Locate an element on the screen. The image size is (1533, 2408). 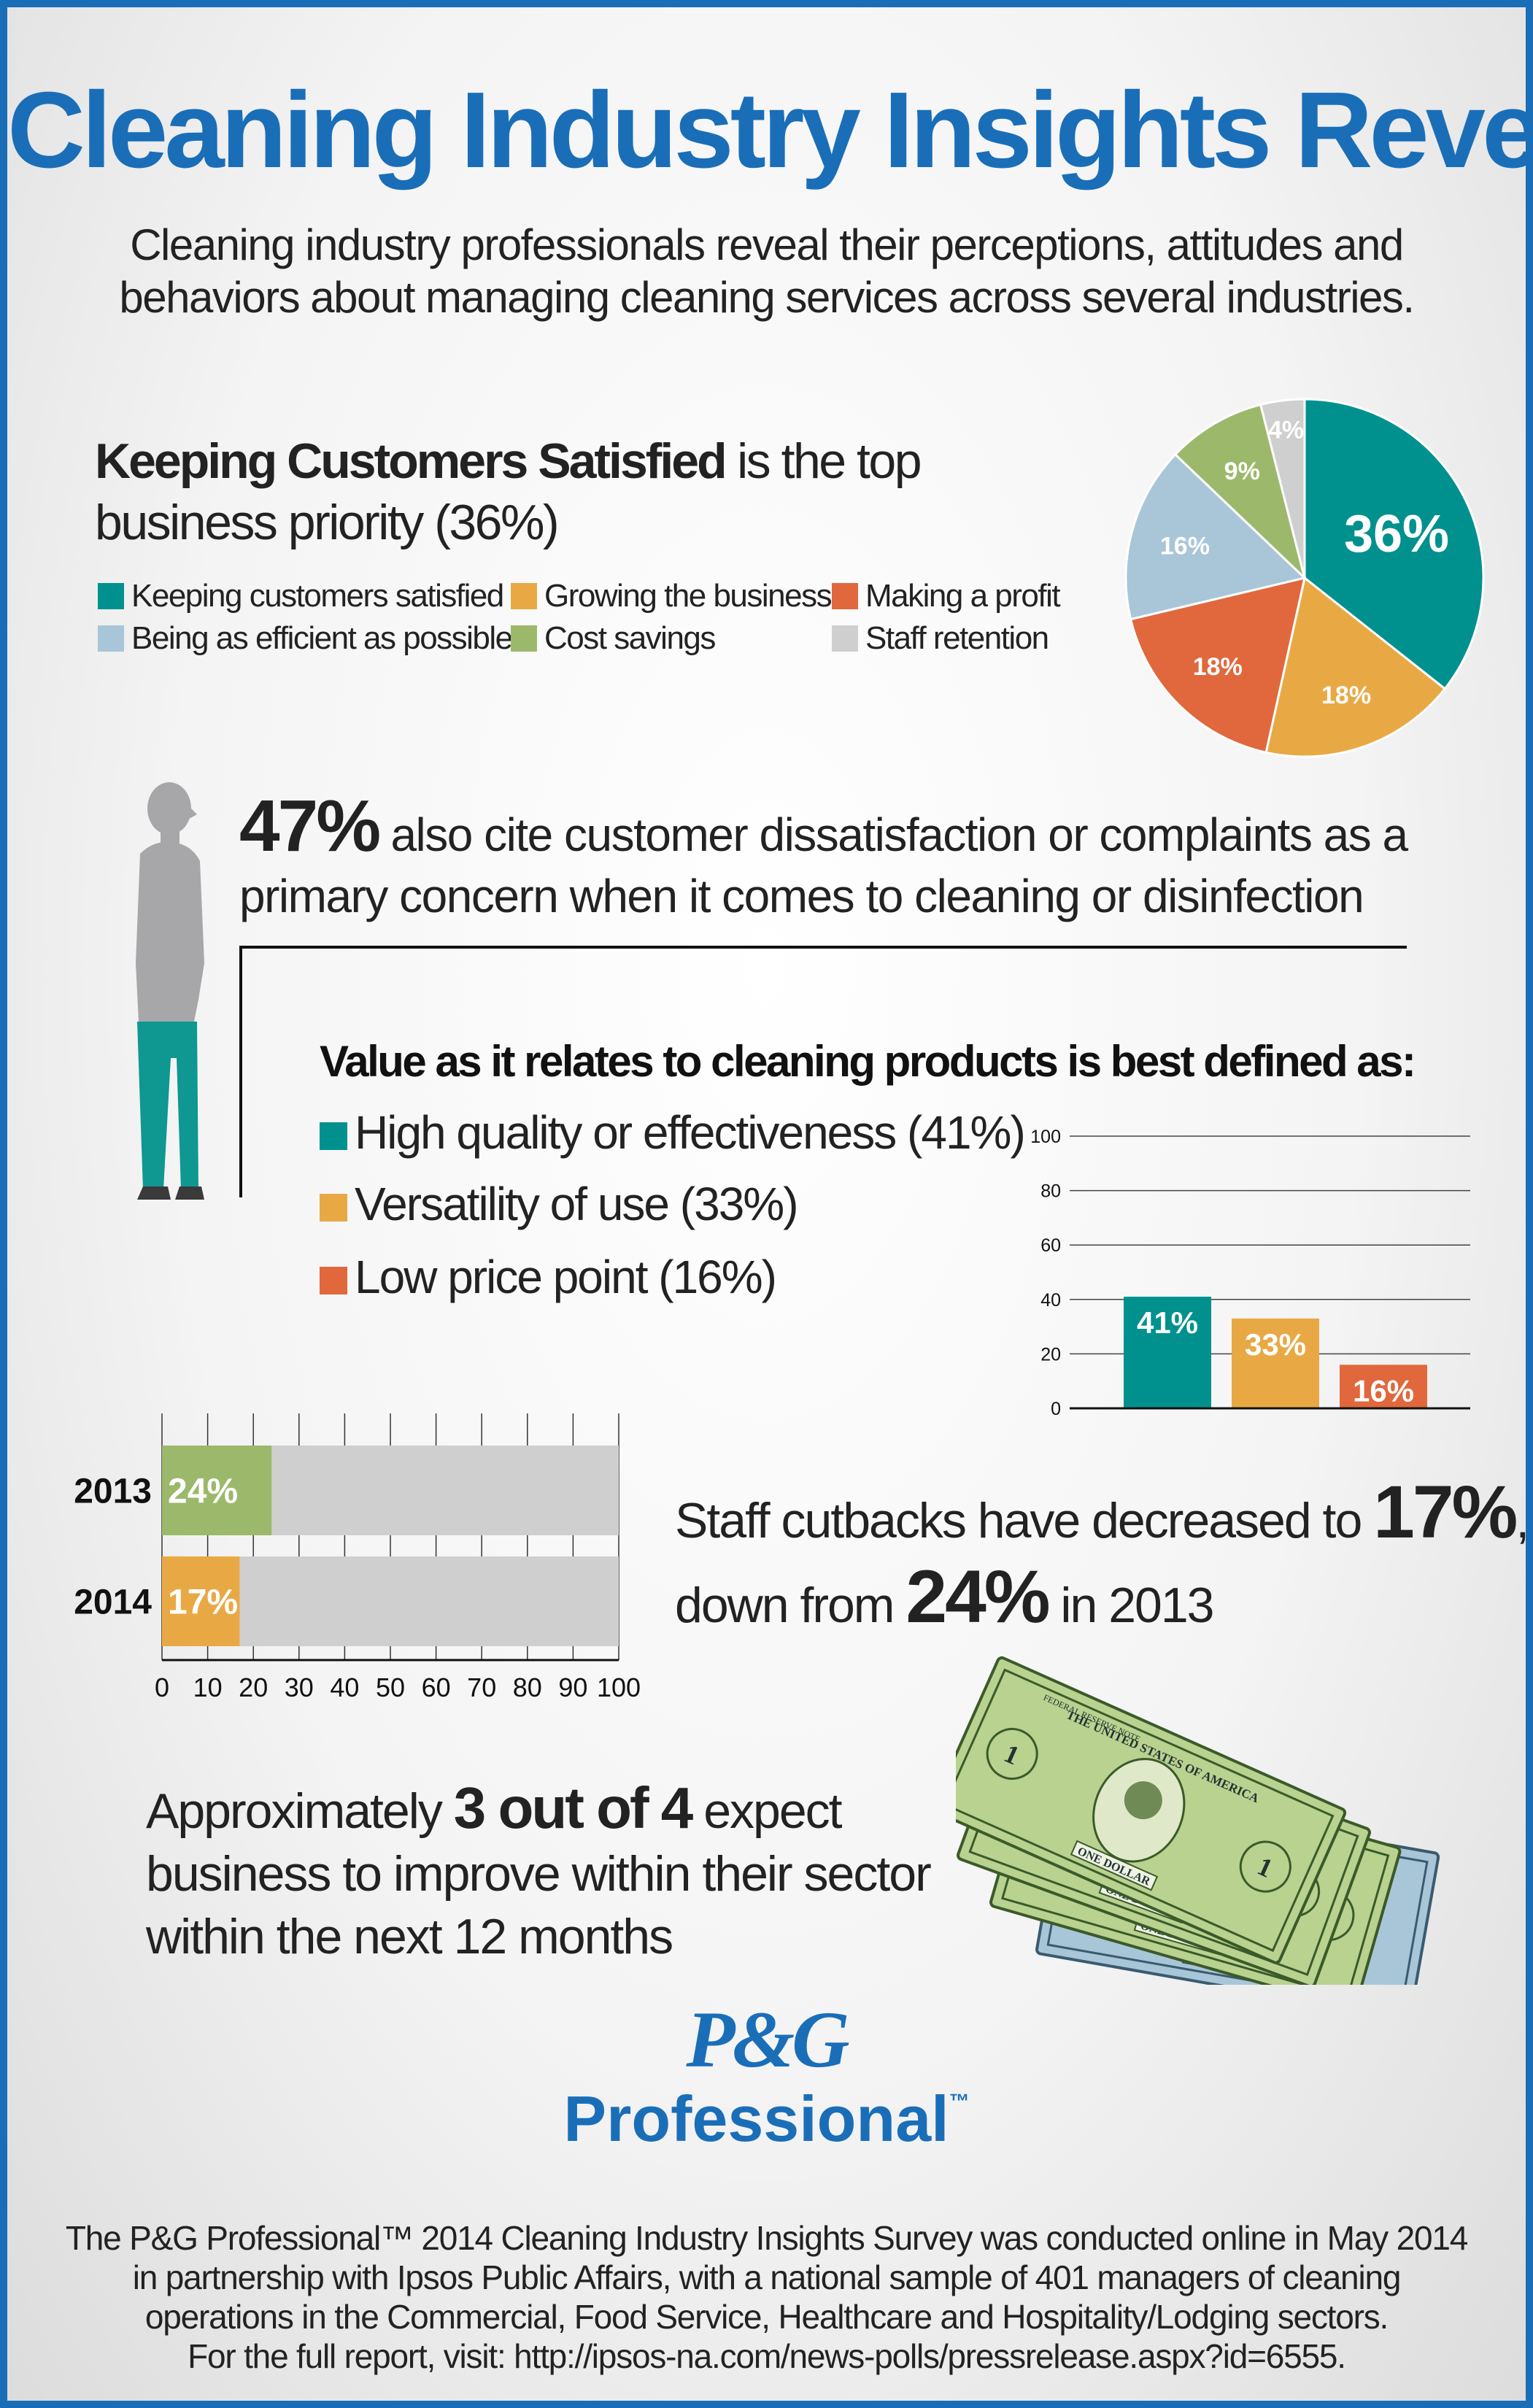
y-tick-label: 60 is located at coordinates (1050, 1245).